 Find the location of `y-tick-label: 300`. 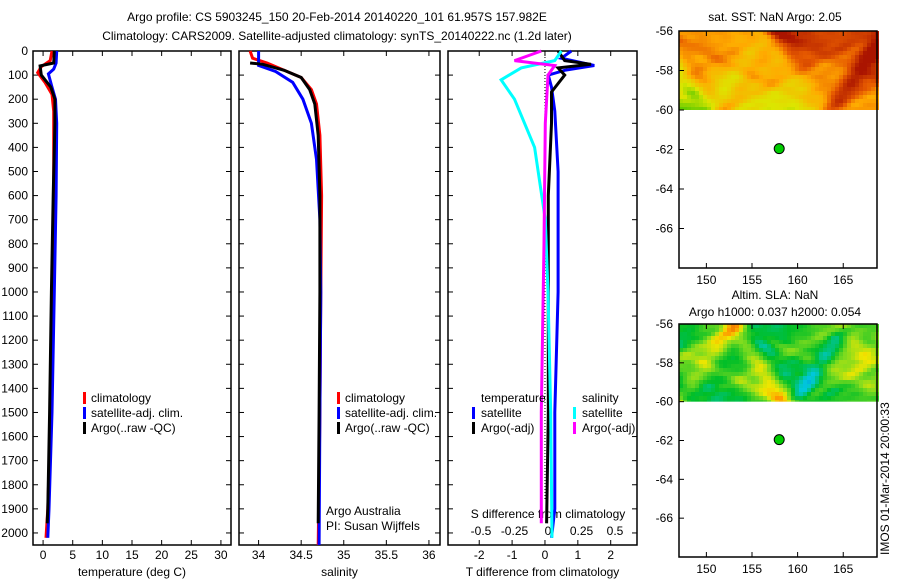

y-tick-label: 300 is located at coordinates (18, 123).